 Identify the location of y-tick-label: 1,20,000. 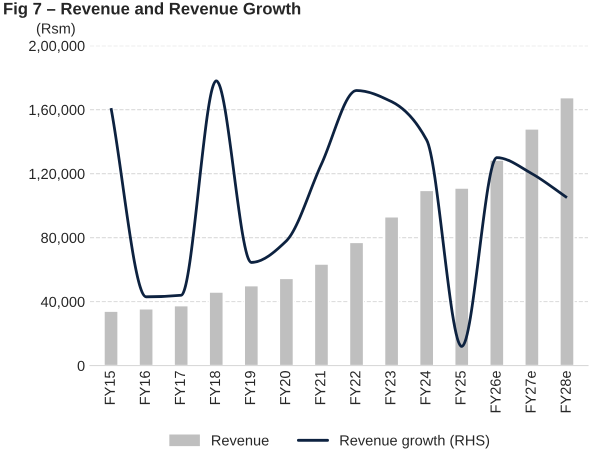
(57, 174).